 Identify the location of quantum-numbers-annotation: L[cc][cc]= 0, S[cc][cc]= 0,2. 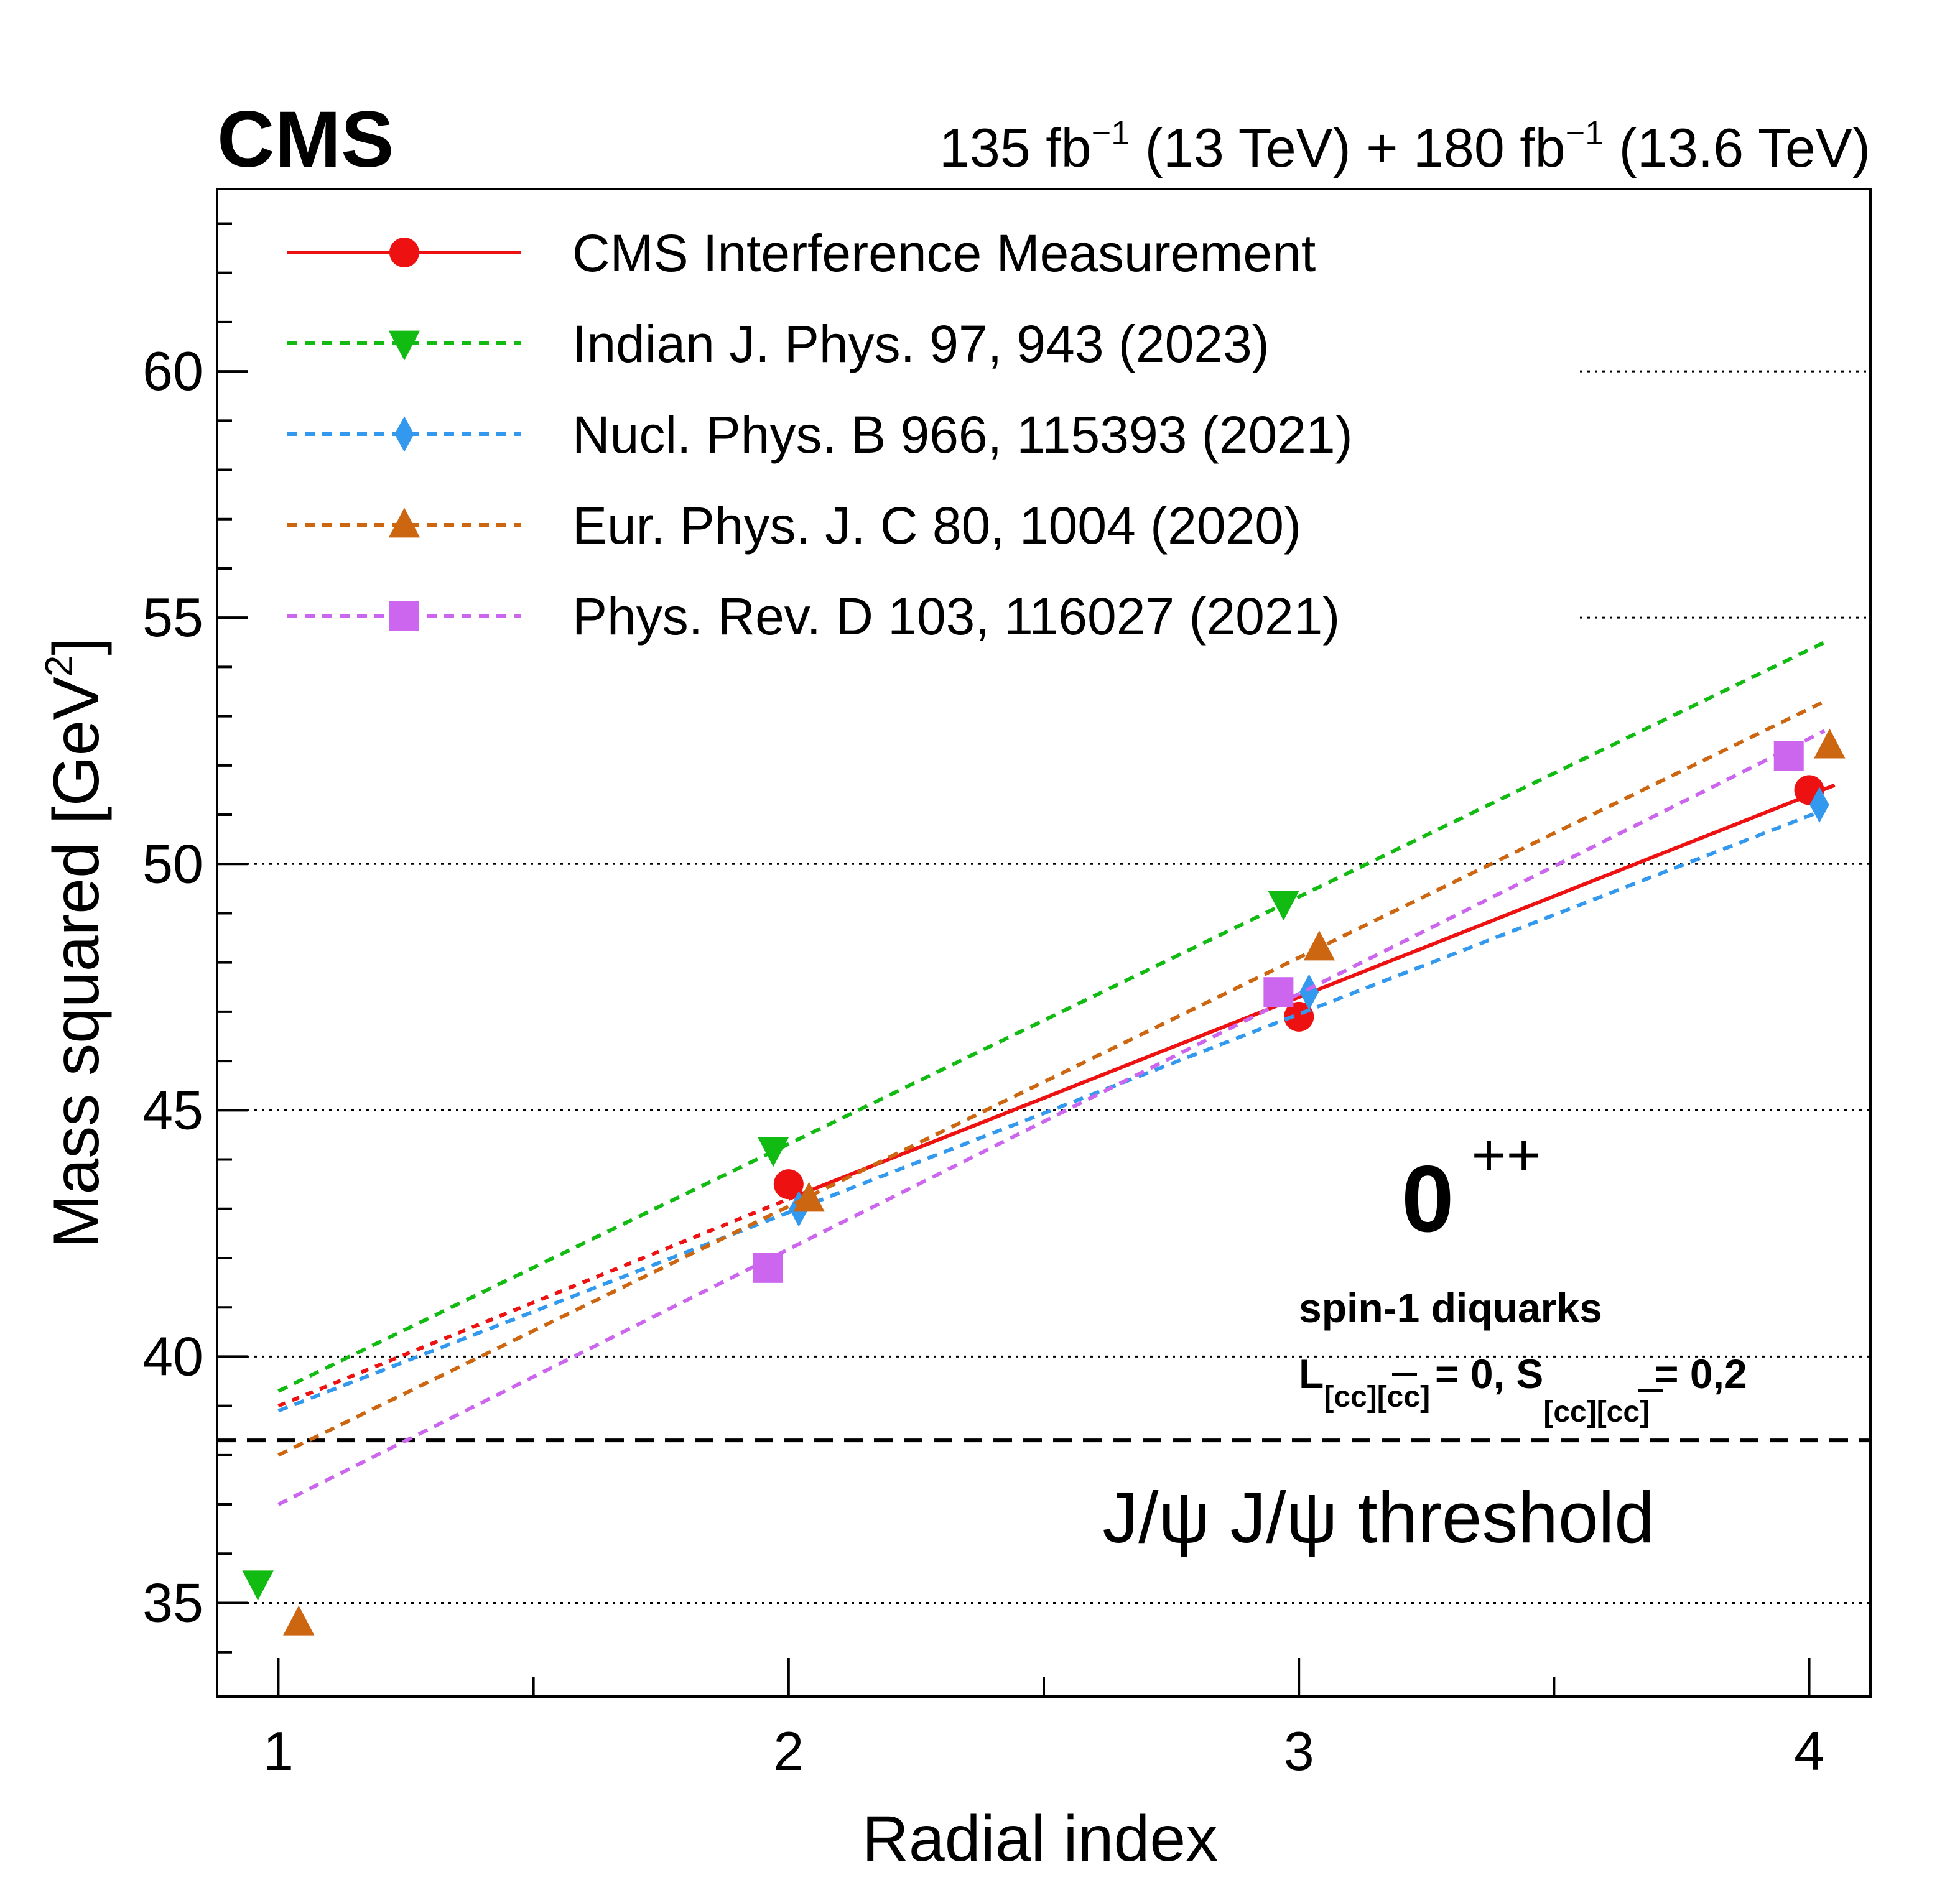
(1523, 1390).